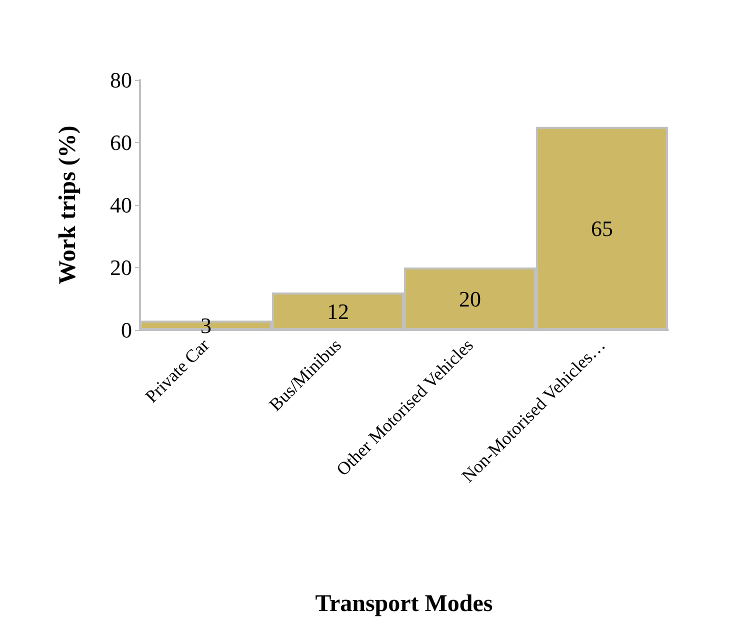 This screenshot has height=630, width=748. Describe the element at coordinates (206, 325) in the screenshot. I see `data-label: 3` at that location.